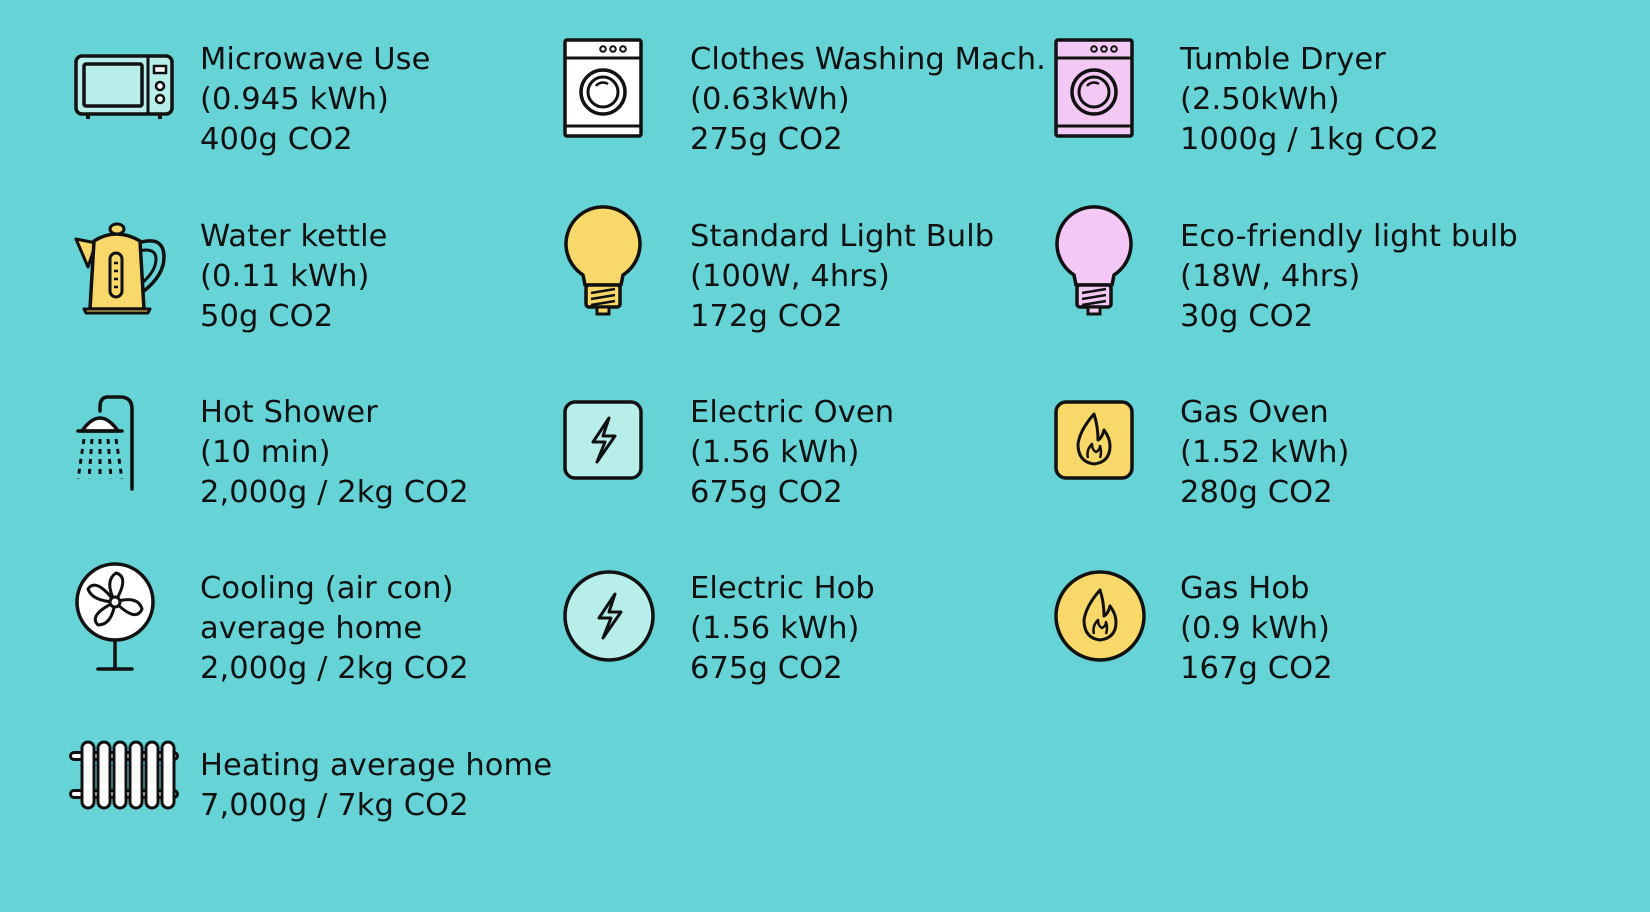 The height and width of the screenshot is (912, 1650). Describe the element at coordinates (265, 452) in the screenshot. I see `item-energy: (10 min)` at that location.